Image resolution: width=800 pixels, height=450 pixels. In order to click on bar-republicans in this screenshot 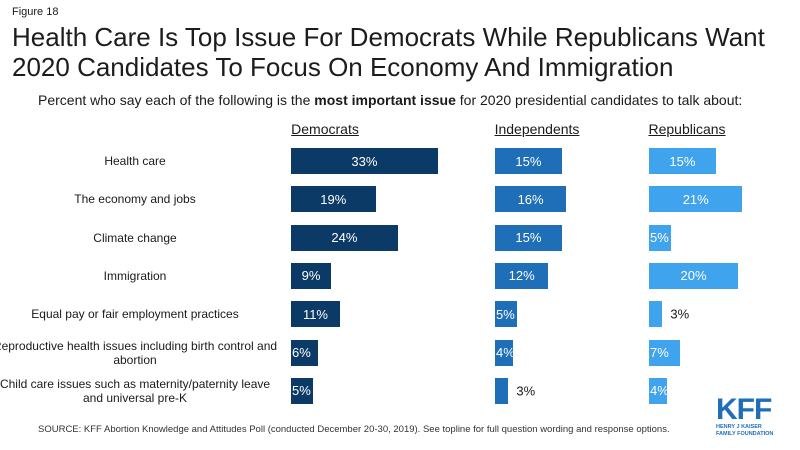, I will do `click(656, 314)`.